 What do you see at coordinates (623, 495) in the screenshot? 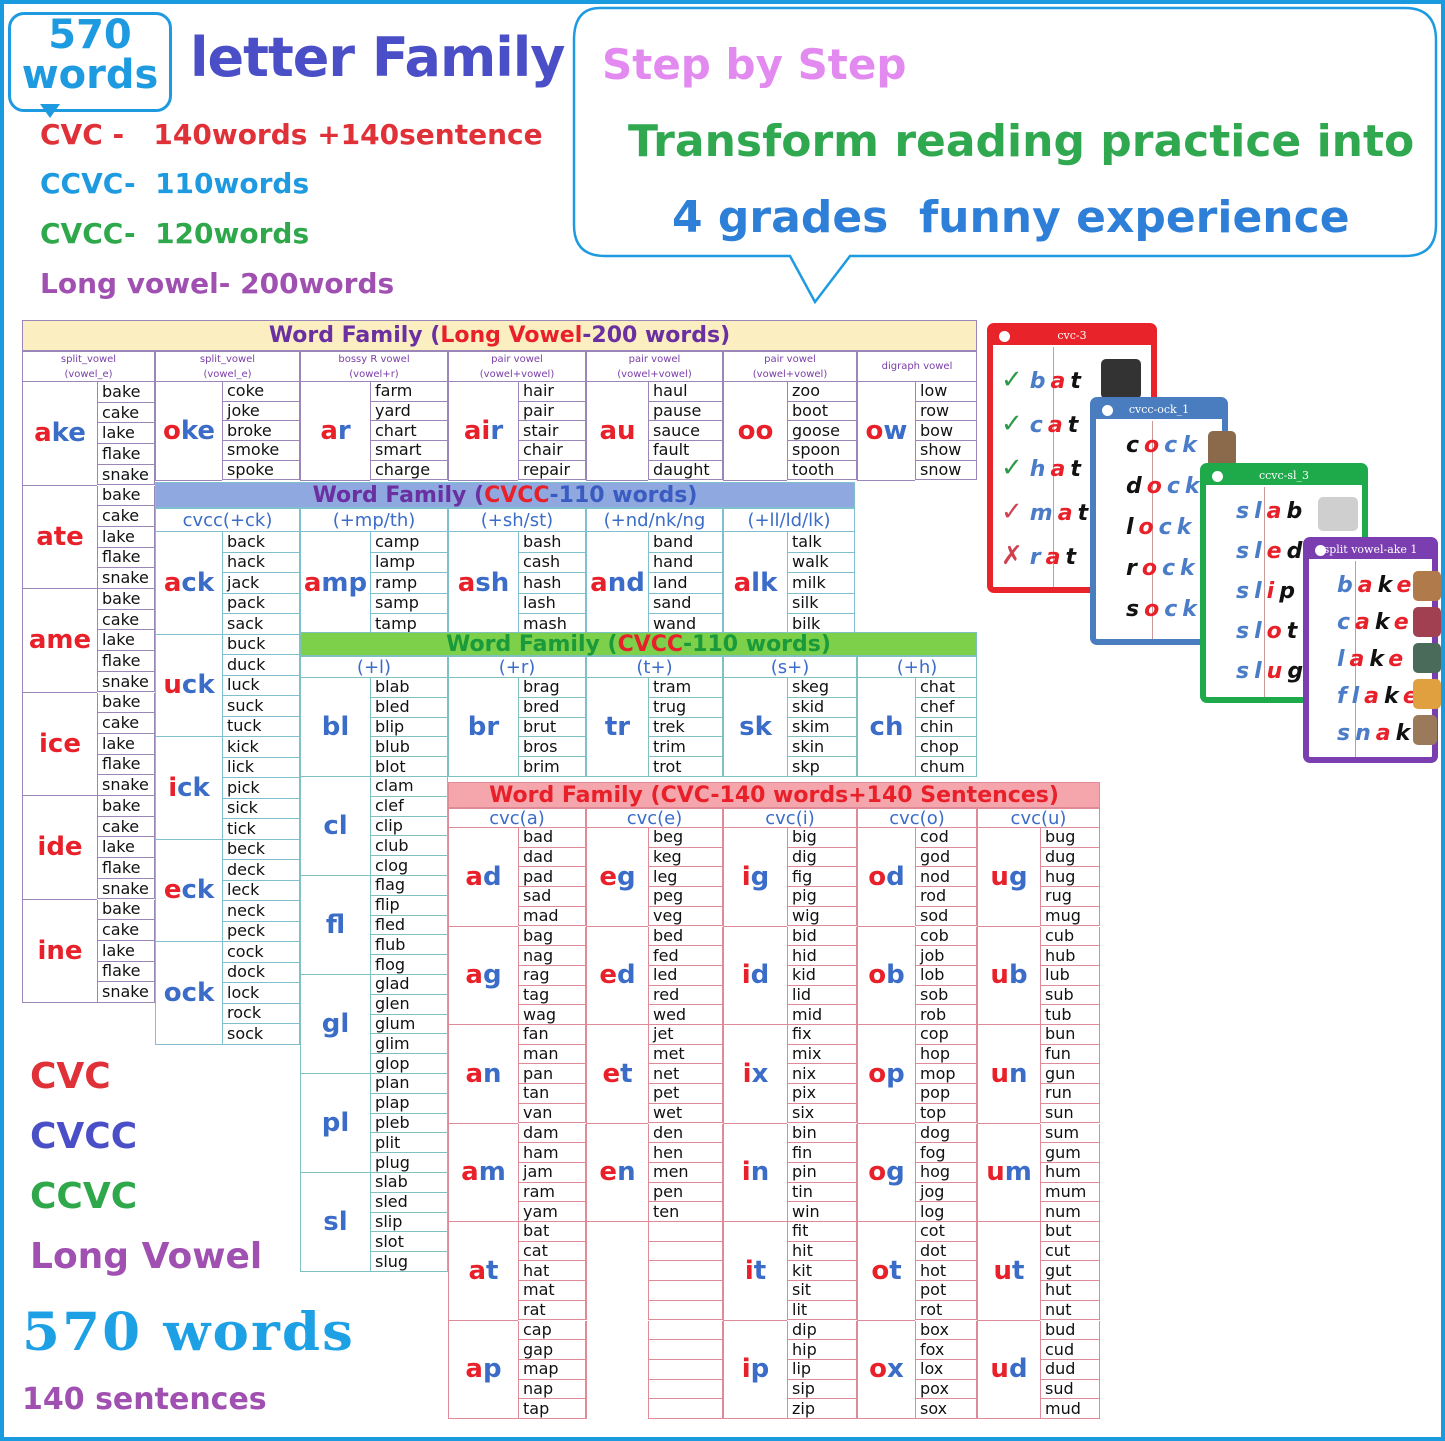
I see `title-part: -110 words)` at bounding box center [623, 495].